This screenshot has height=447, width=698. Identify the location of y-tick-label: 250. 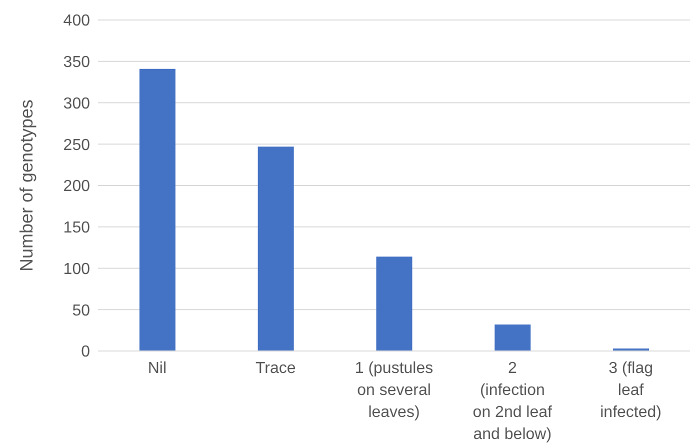
(76, 145).